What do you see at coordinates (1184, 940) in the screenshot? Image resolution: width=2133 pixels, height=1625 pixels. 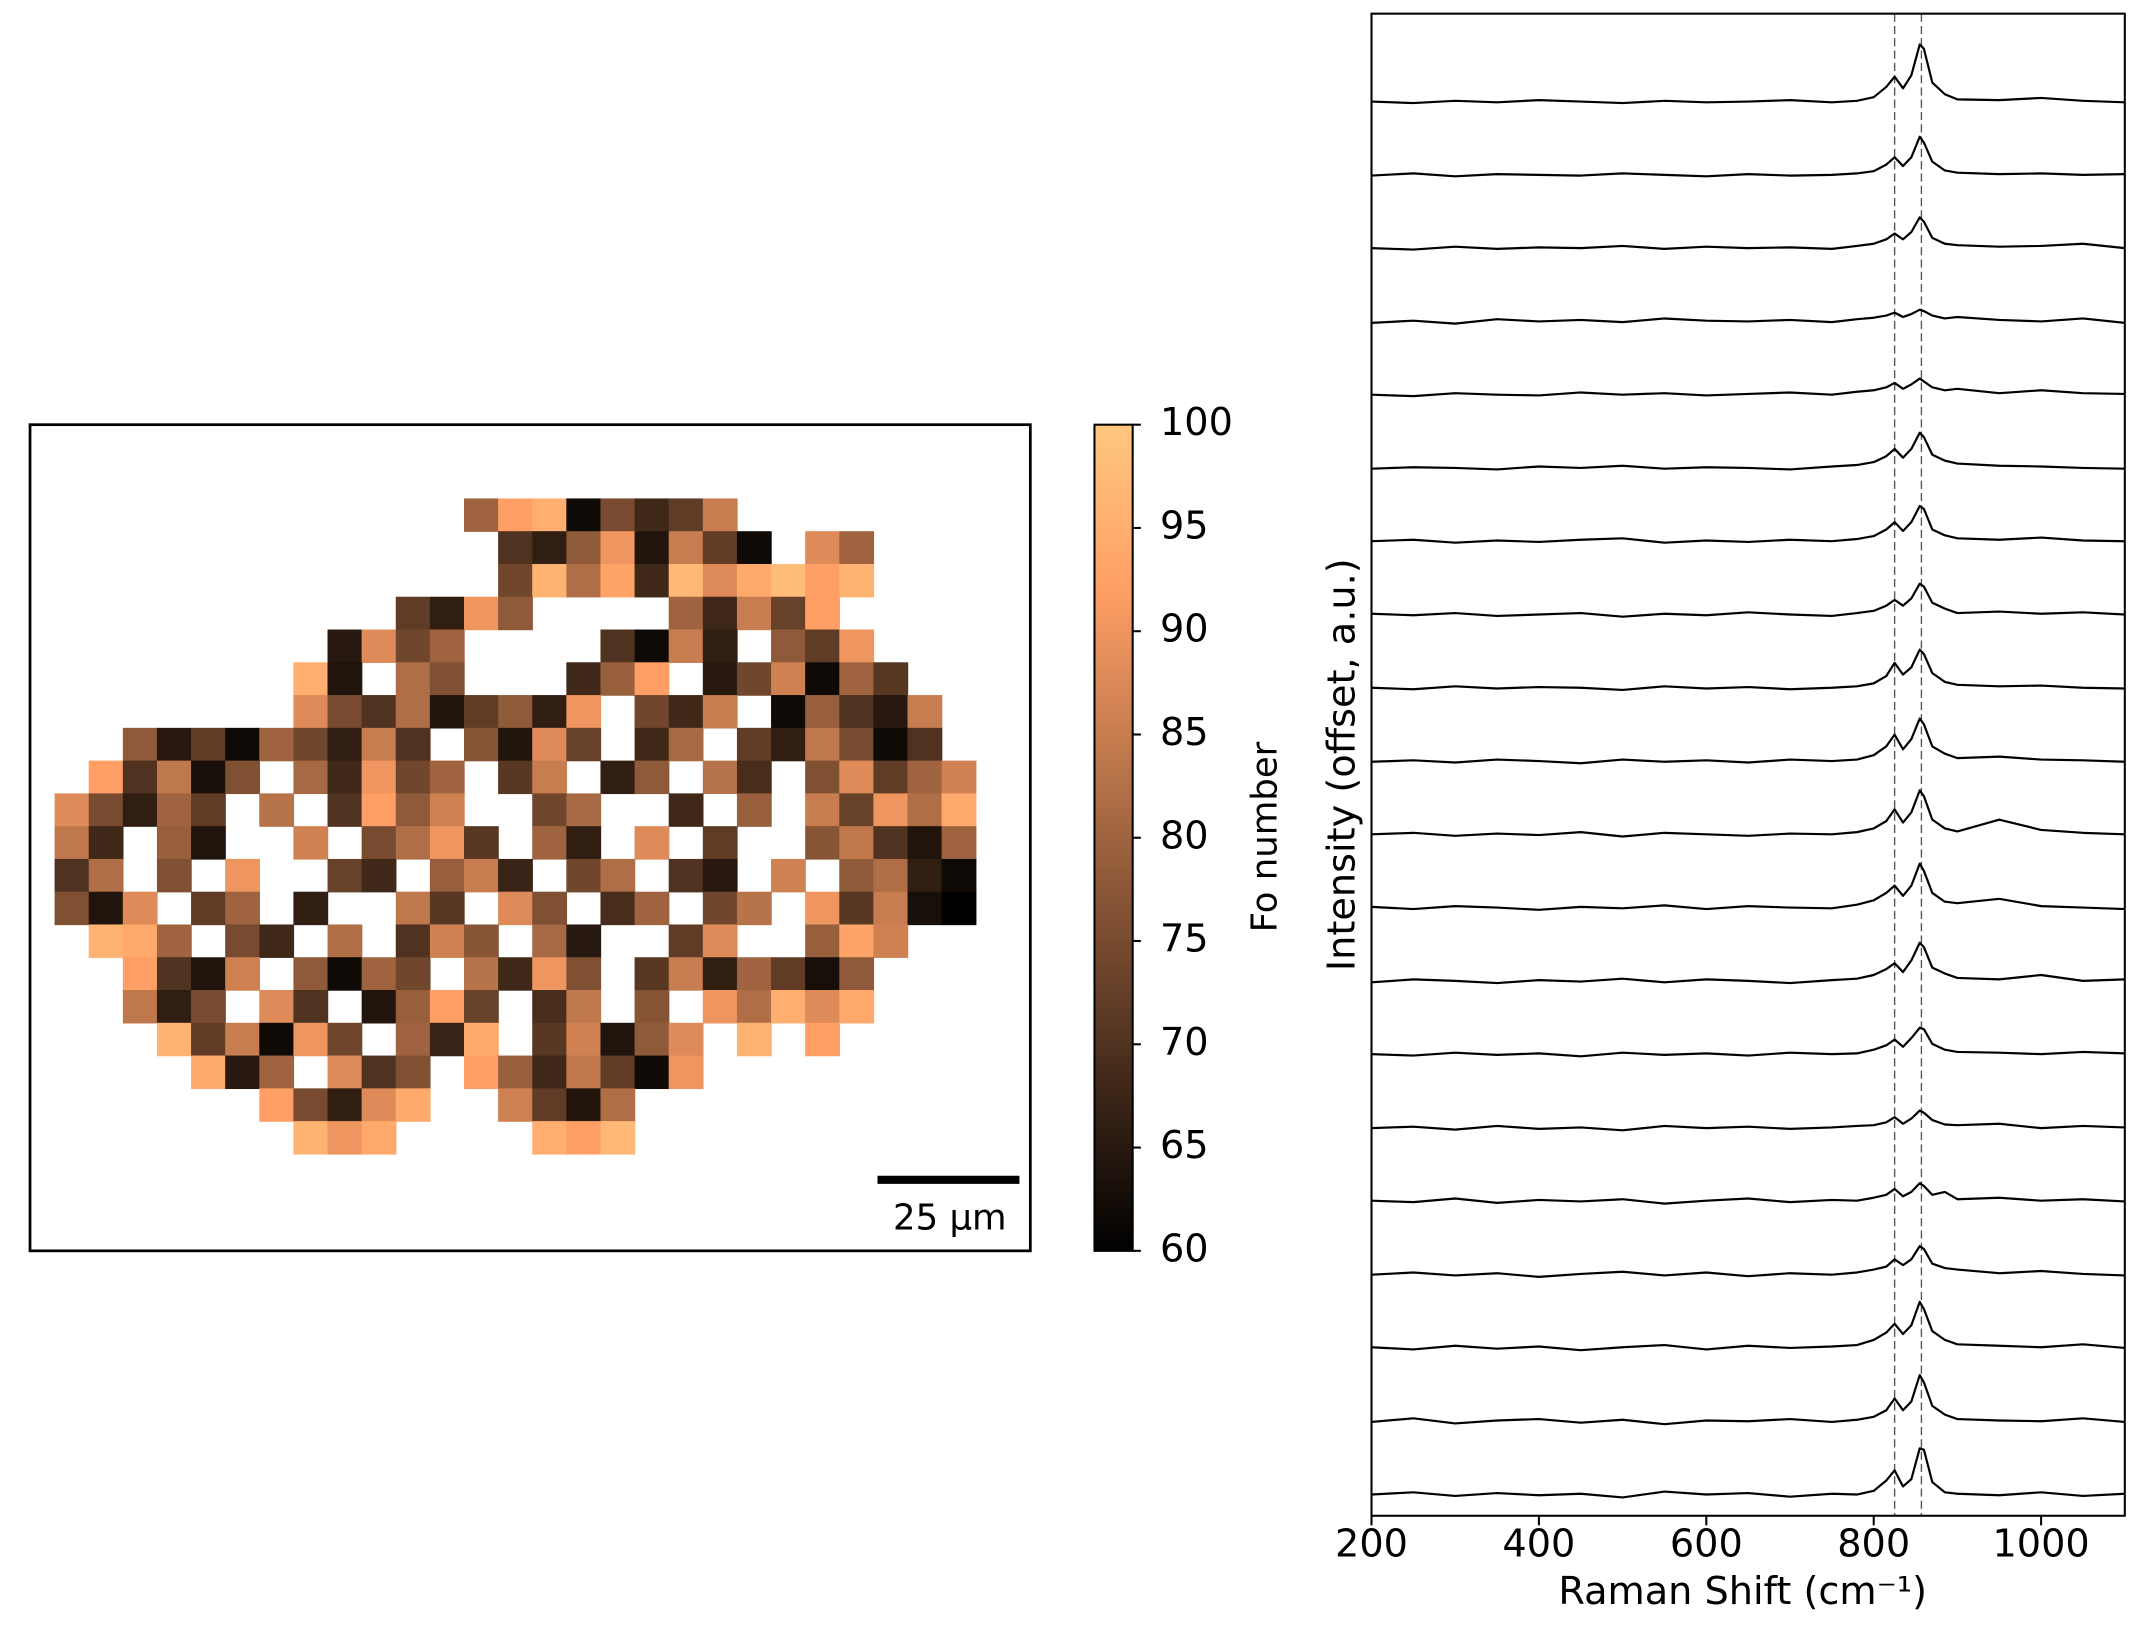 I see `colorbar-tick-label: 75` at bounding box center [1184, 940].